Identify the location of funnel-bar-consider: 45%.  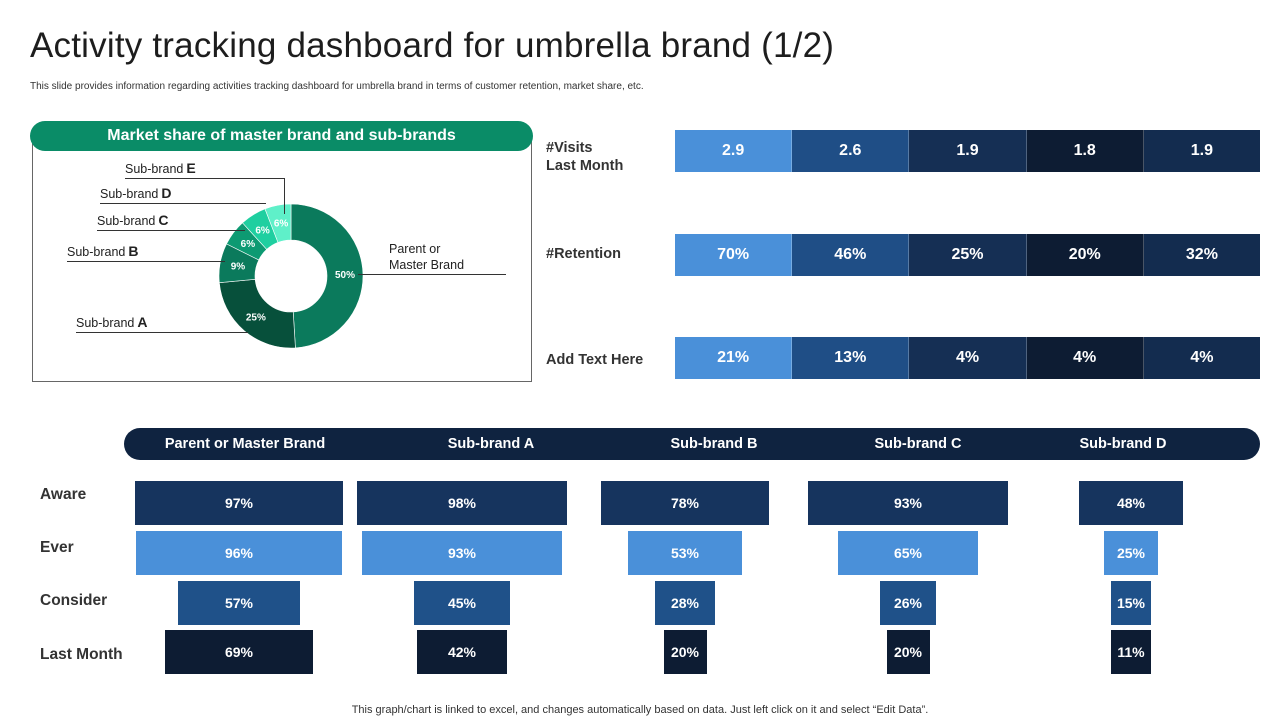
(462, 603).